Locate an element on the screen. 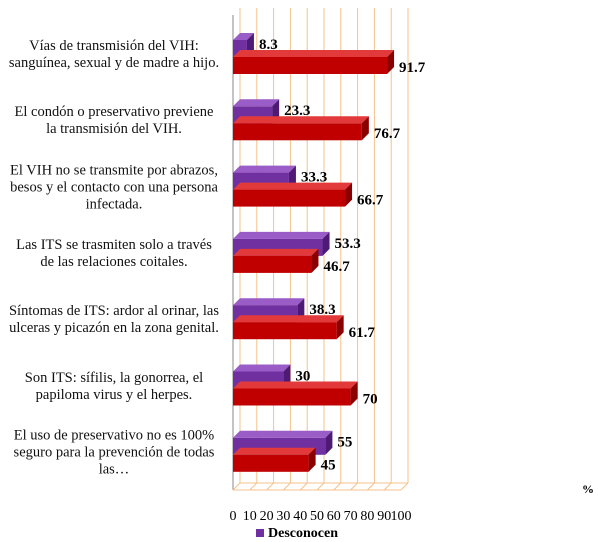  value-label: 55 is located at coordinates (344, 443).